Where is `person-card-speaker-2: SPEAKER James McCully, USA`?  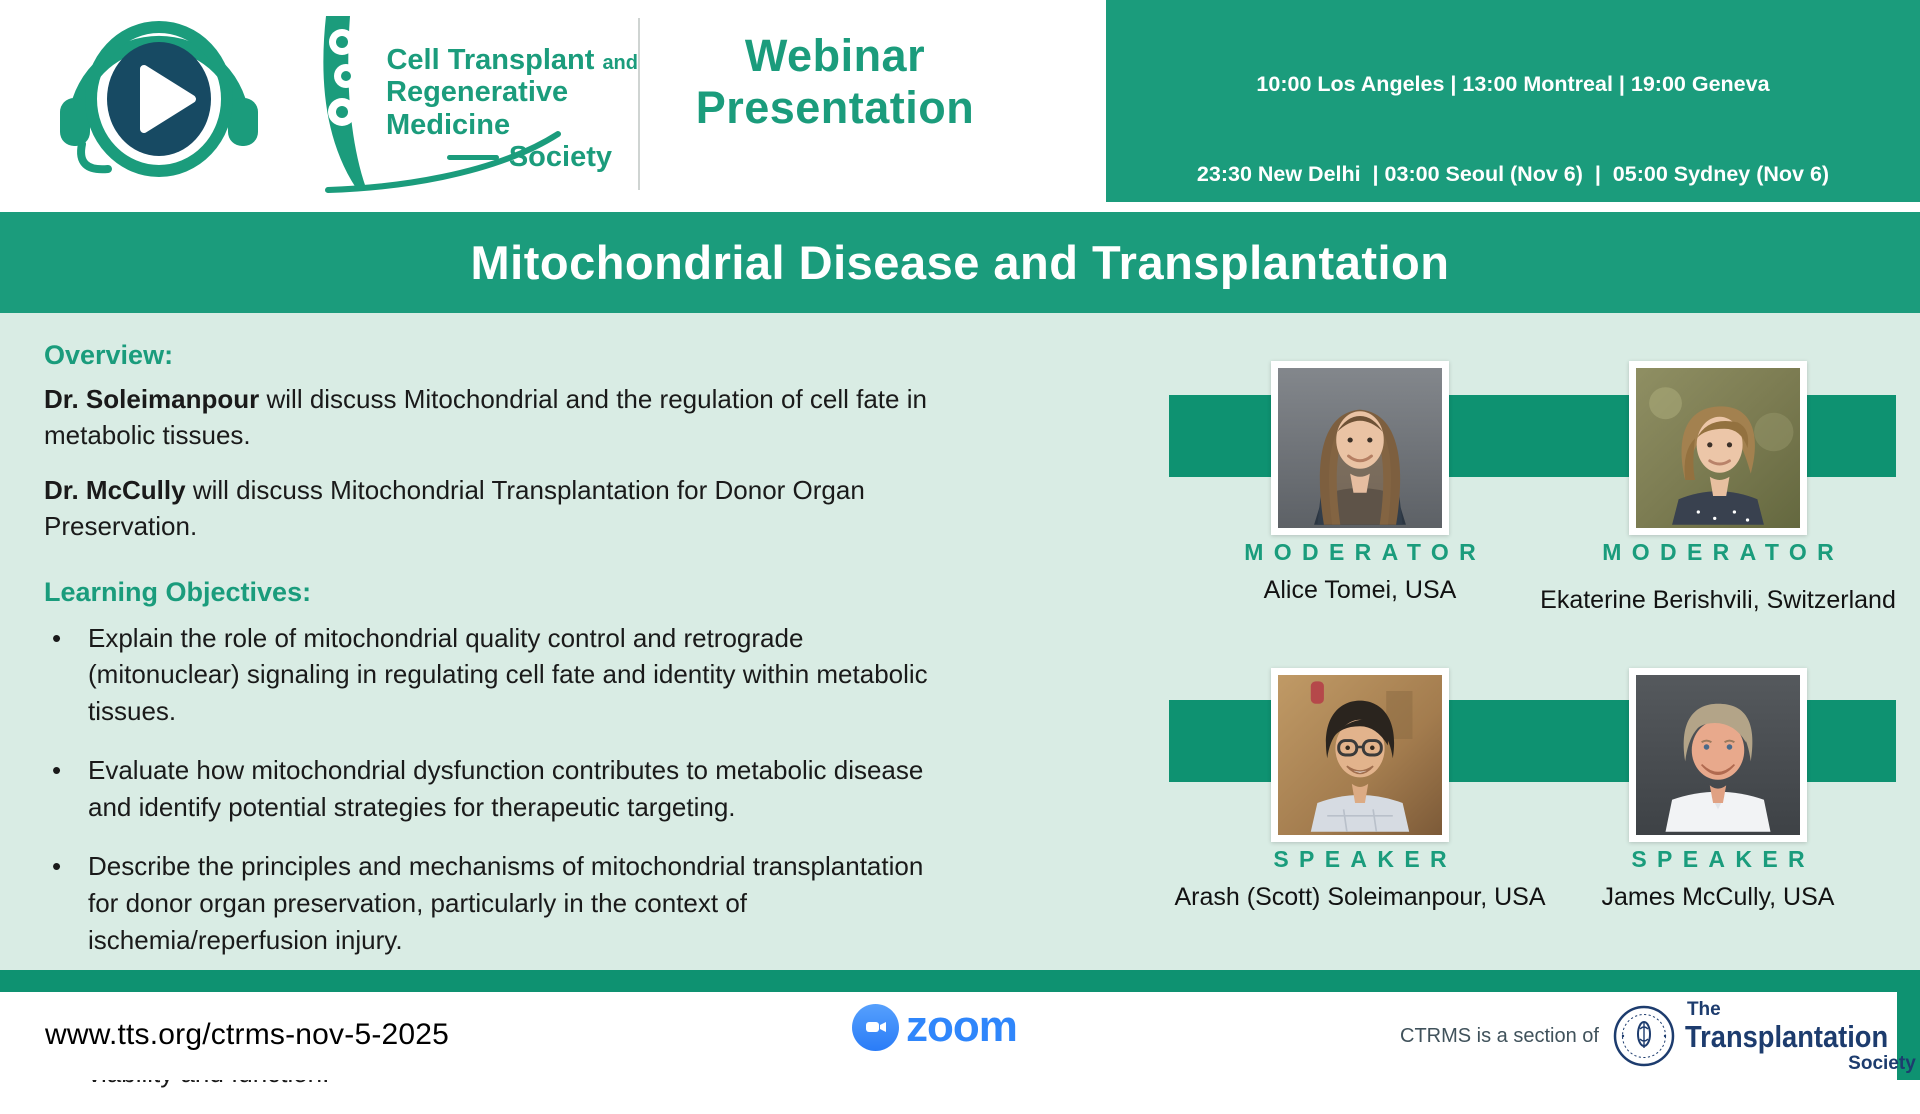
person-card-speaker-2: SPEAKER James McCully, USA is located at coordinates (1718, 790).